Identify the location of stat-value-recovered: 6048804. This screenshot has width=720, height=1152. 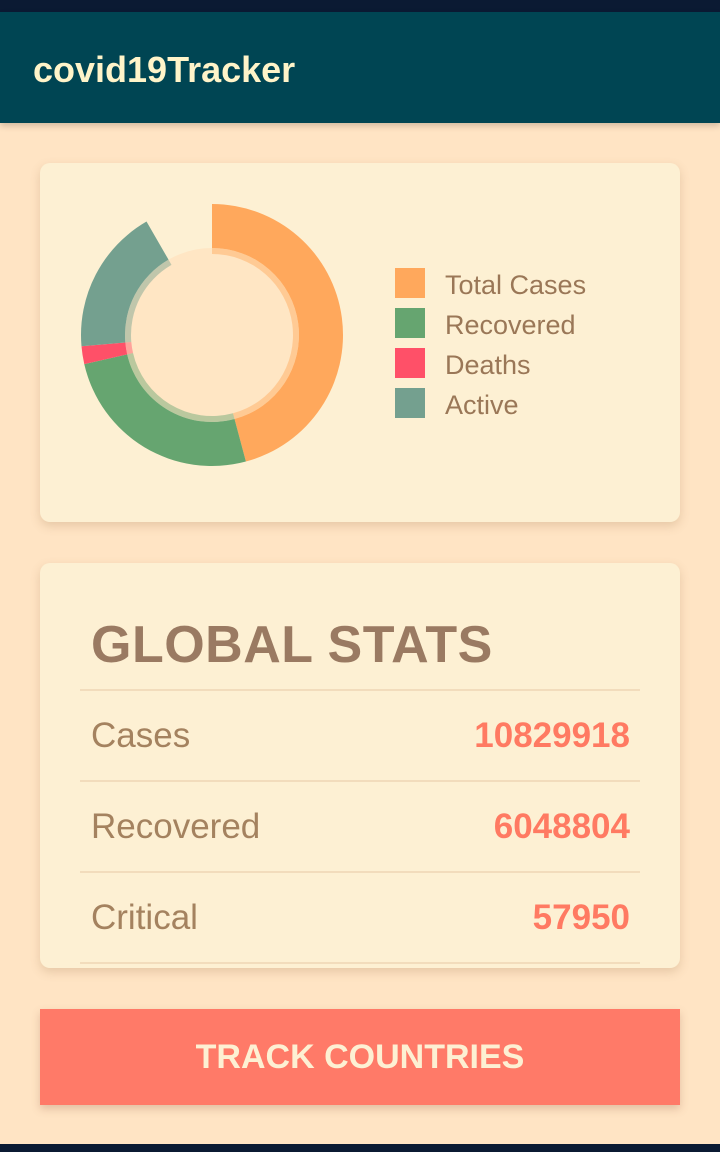
(561, 826).